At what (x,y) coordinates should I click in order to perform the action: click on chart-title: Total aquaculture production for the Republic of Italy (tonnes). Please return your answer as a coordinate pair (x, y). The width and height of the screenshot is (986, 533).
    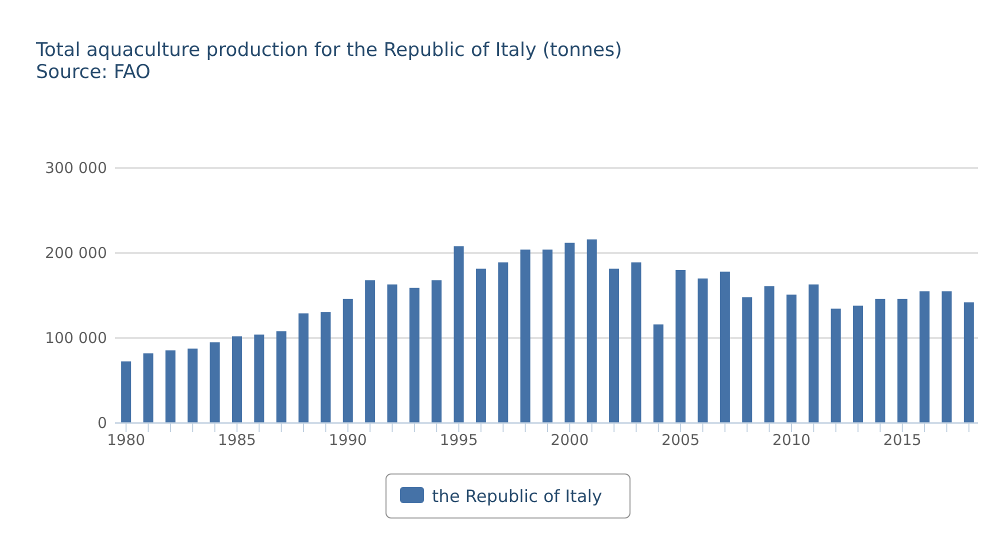
    Looking at the image, I should click on (328, 50).